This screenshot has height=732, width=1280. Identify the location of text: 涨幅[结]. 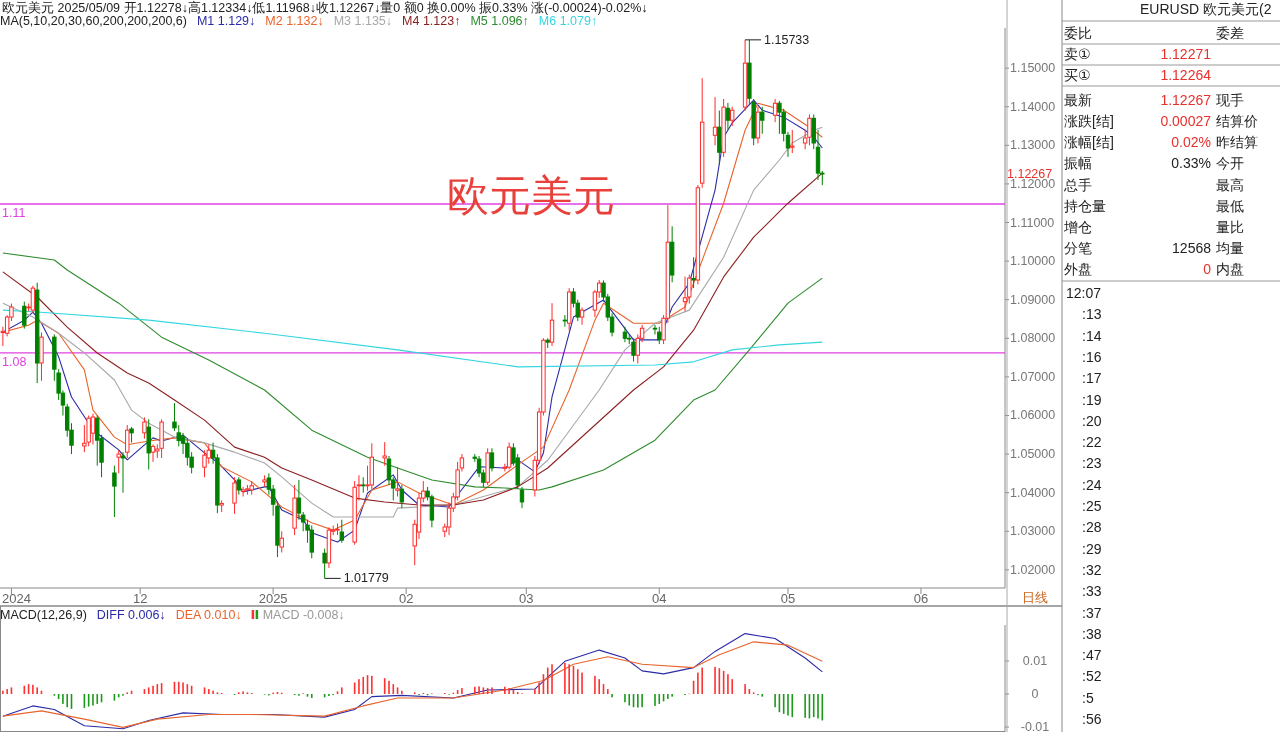
(1089, 142).